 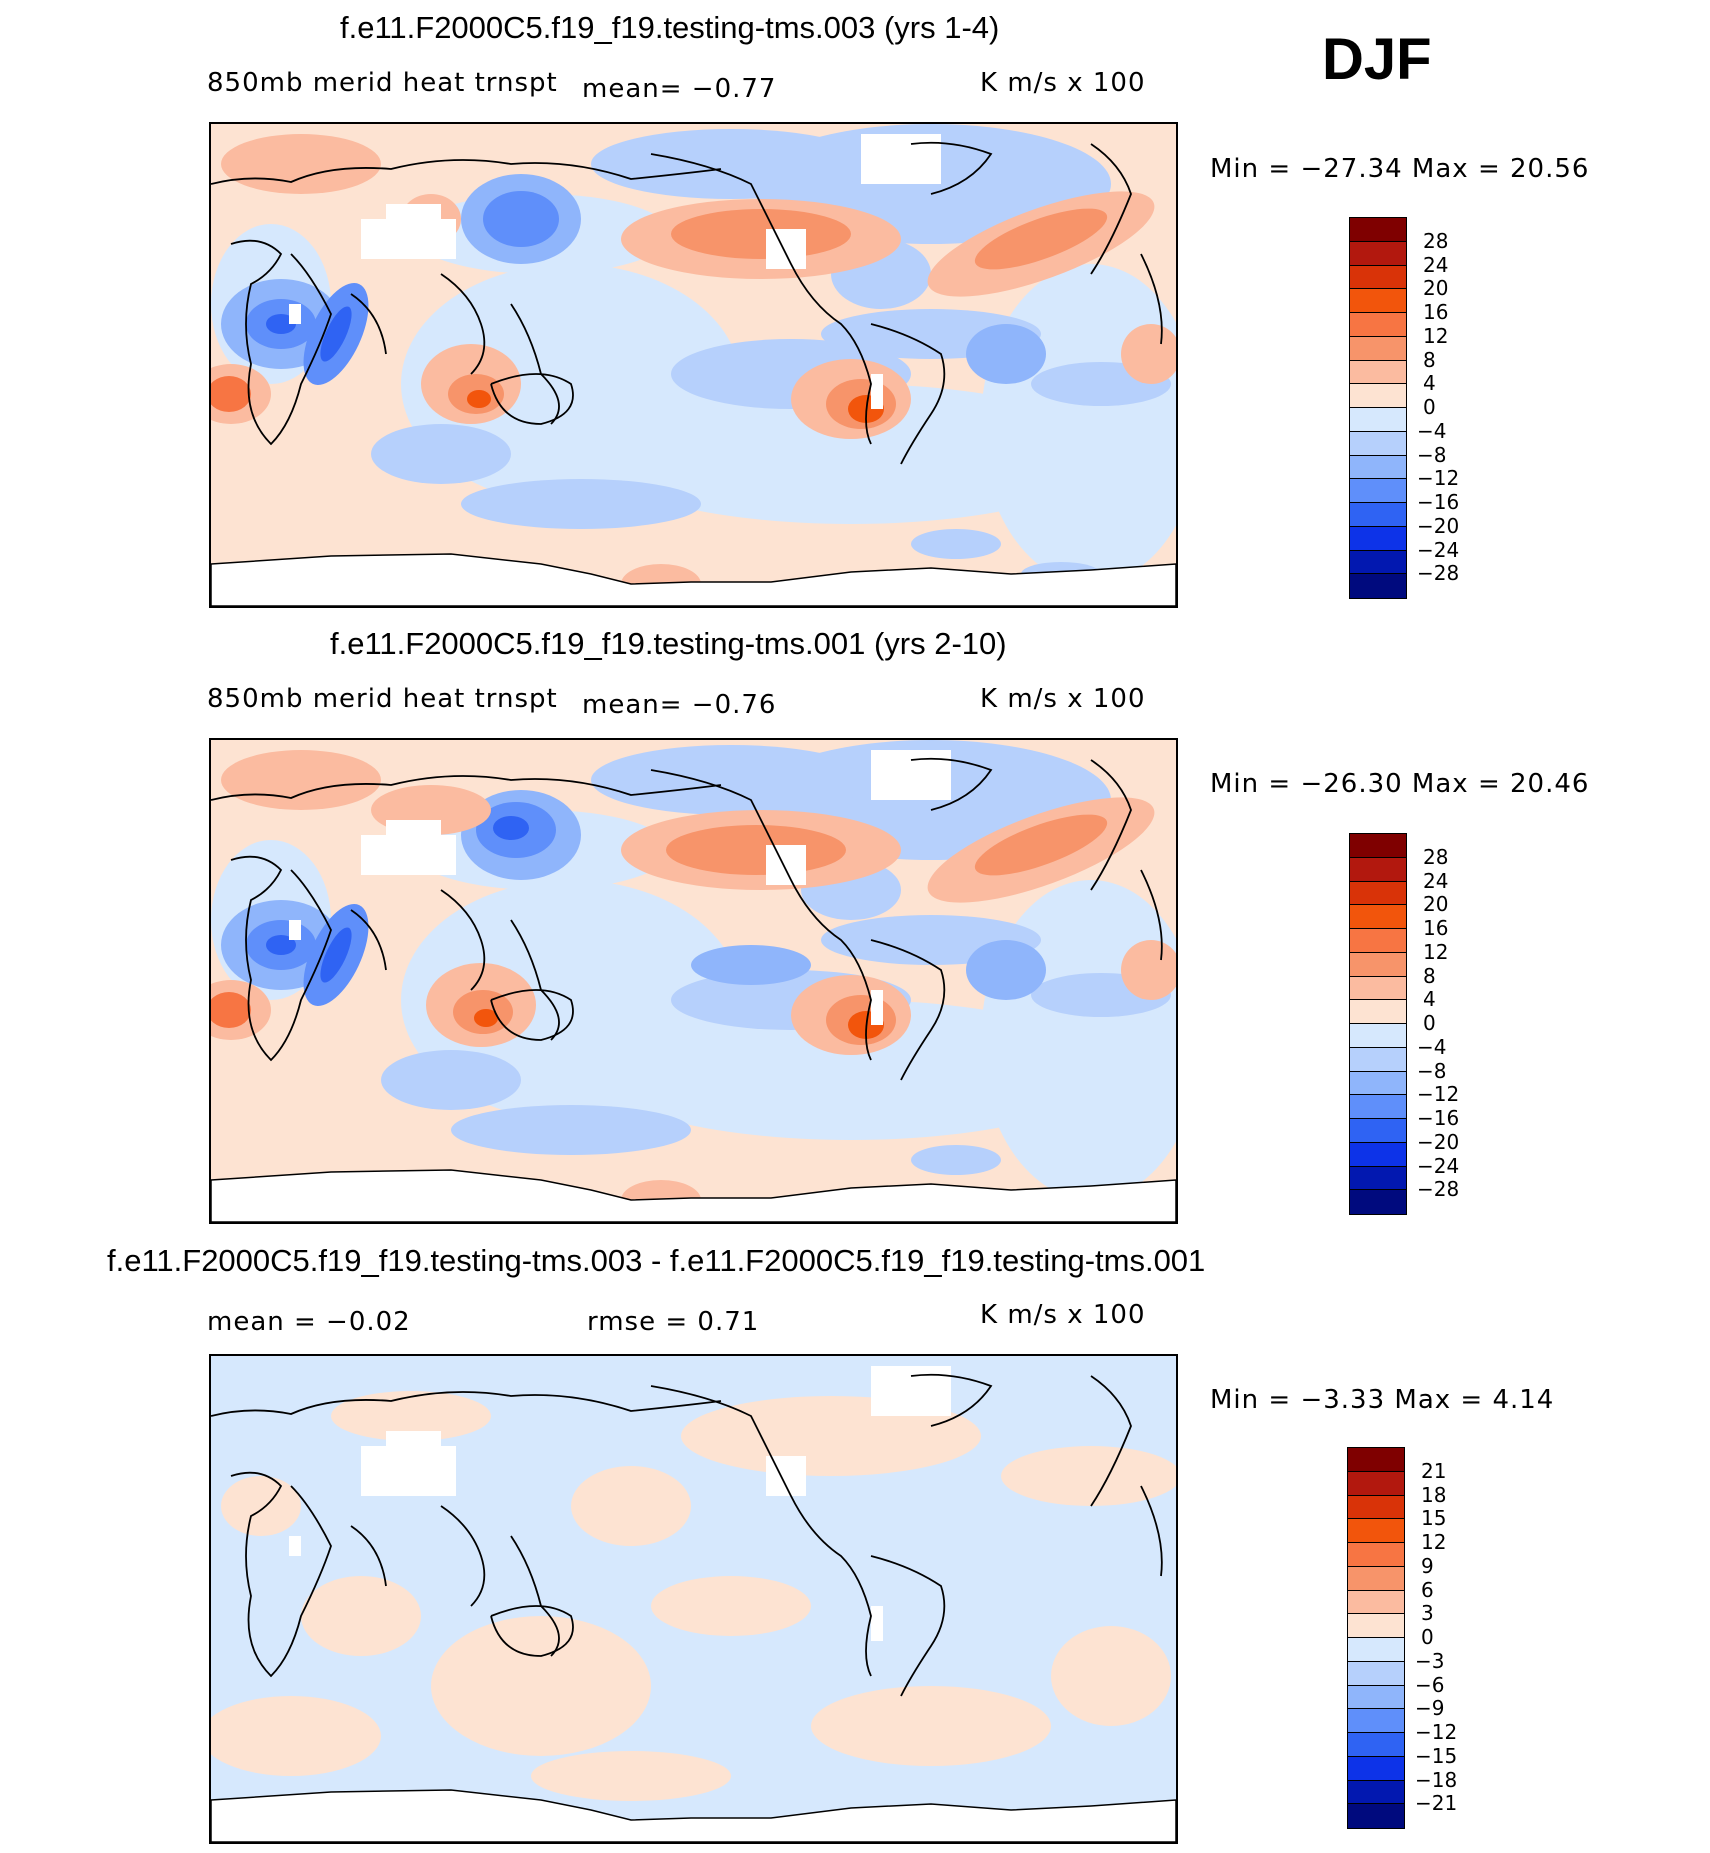 What do you see at coordinates (1400, 169) in the screenshot?
I see `panel-1-minmax-label: Min = −27.34 Max = 20.56` at bounding box center [1400, 169].